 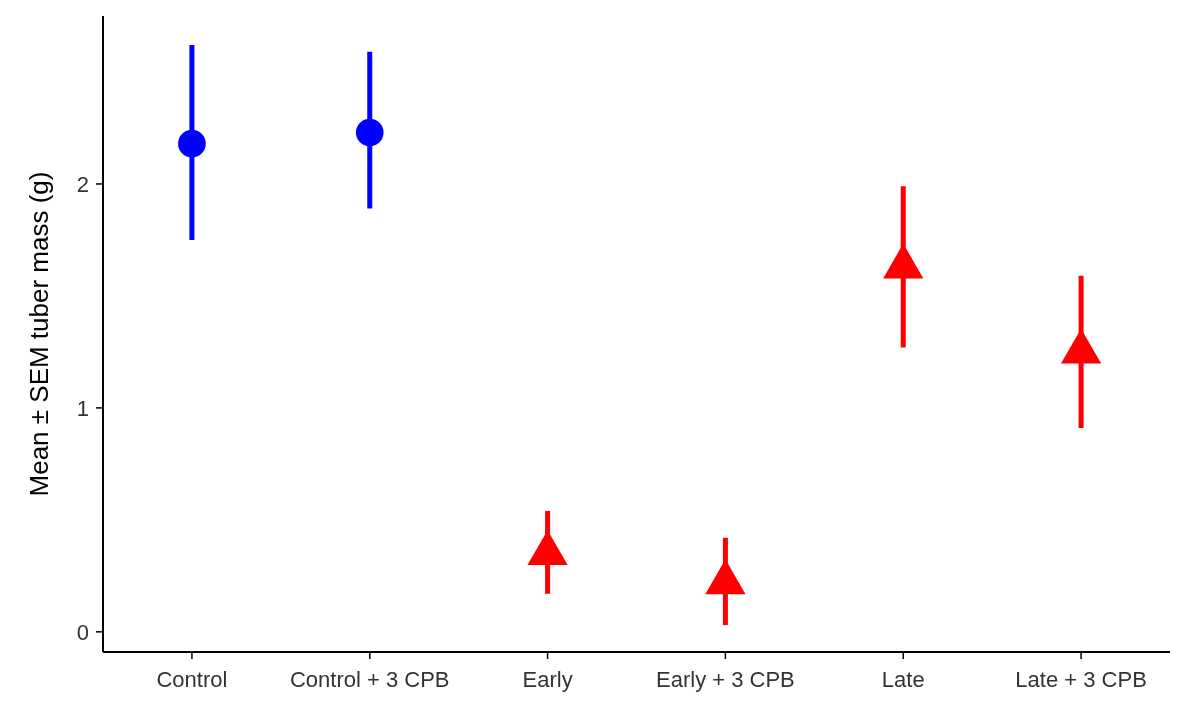 I want to click on x-tick-label: Control + 3 CPB, so click(x=369, y=679).